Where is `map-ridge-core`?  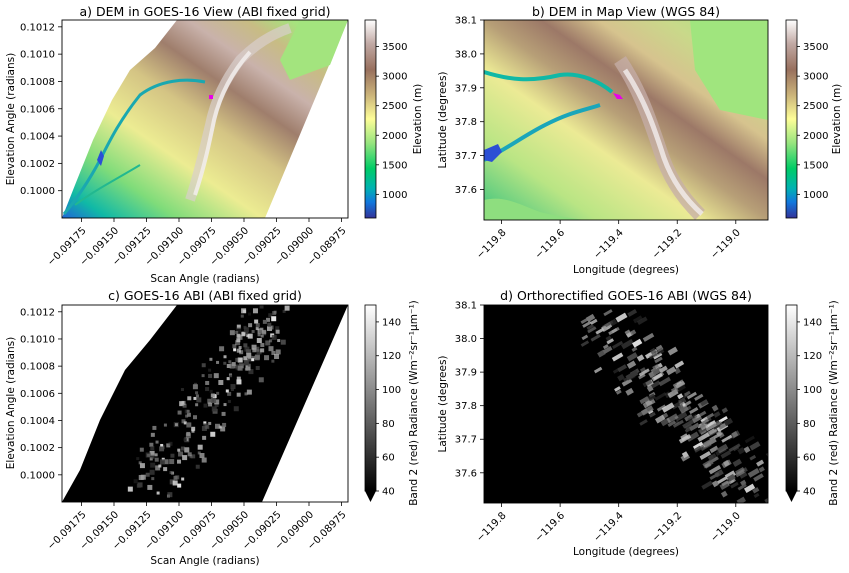 map-ridge-core is located at coordinates (663, 142).